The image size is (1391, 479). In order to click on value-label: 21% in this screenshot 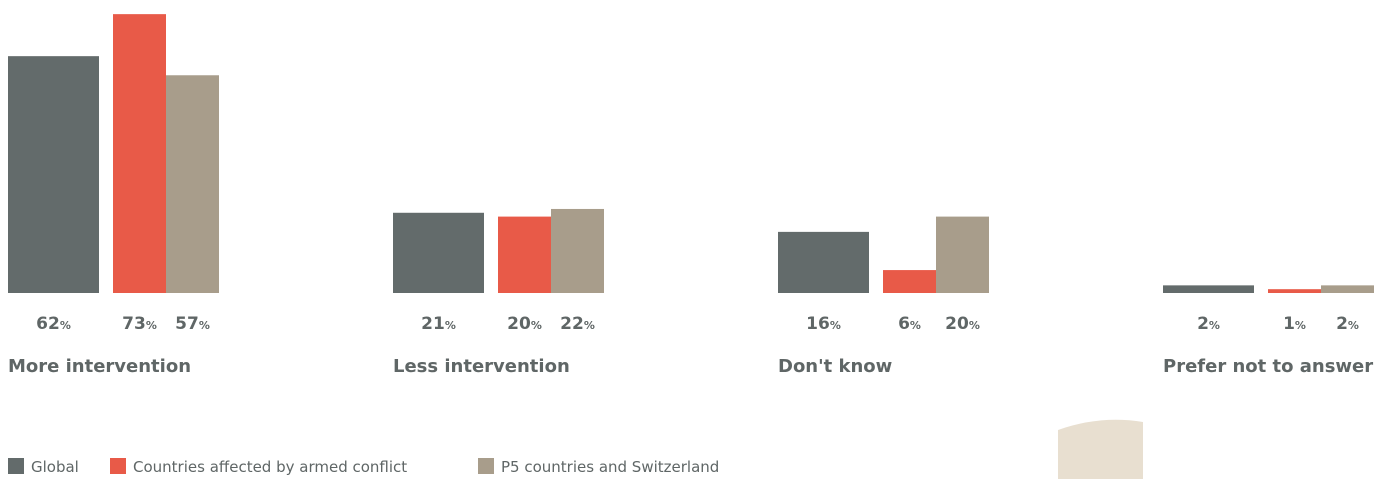, I will do `click(438, 324)`.